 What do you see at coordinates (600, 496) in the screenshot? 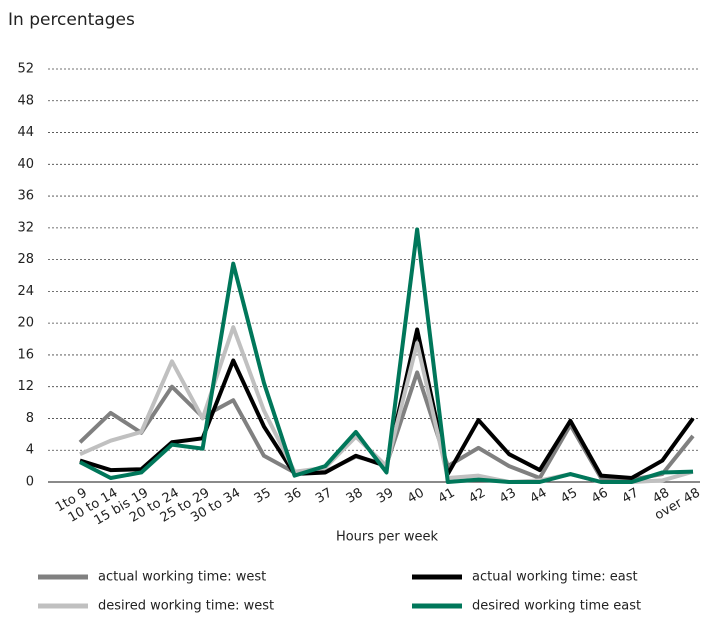
I see `x-tick-label: 46` at bounding box center [600, 496].